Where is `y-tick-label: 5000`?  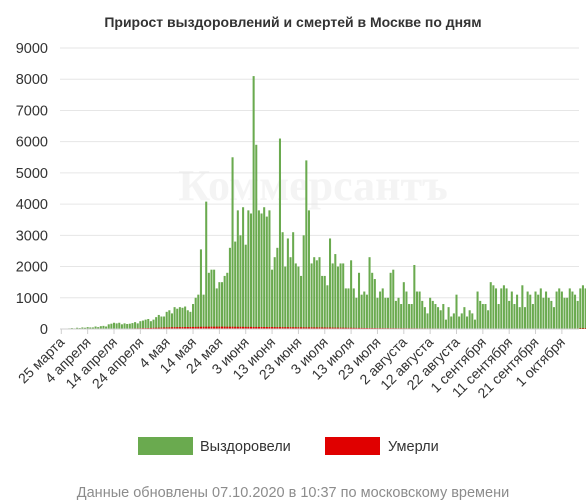
y-tick-label: 5000 is located at coordinates (32, 174).